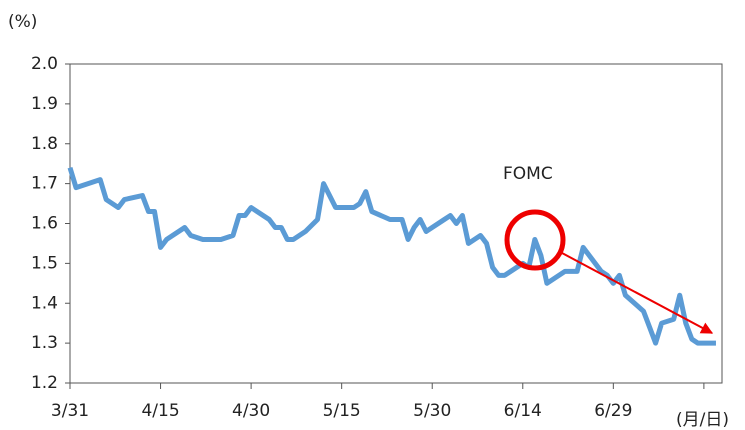 This screenshot has width=745, height=430. Describe the element at coordinates (528, 174) in the screenshot. I see `annotation: FOMC` at that location.